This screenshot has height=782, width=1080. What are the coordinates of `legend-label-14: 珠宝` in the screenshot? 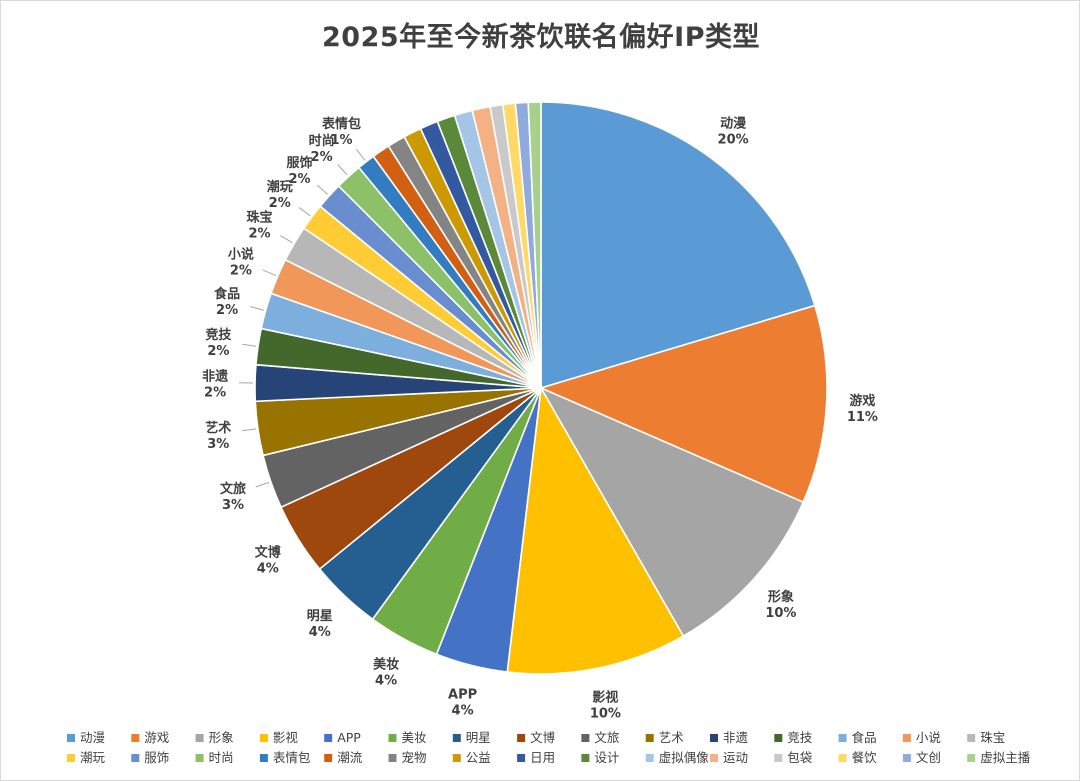 It's located at (992, 737).